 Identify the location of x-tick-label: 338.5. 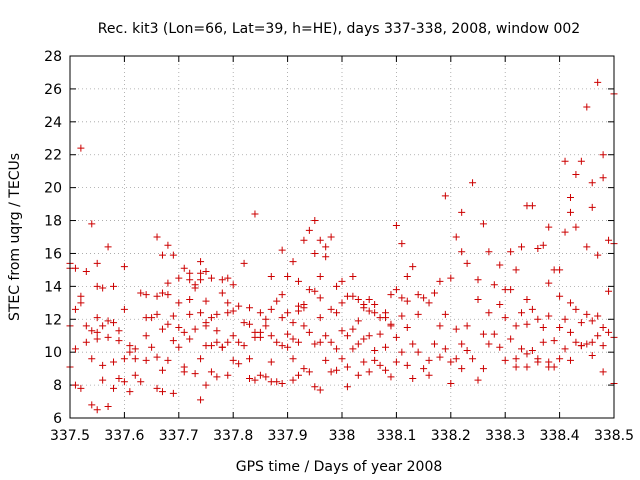
(614, 436).